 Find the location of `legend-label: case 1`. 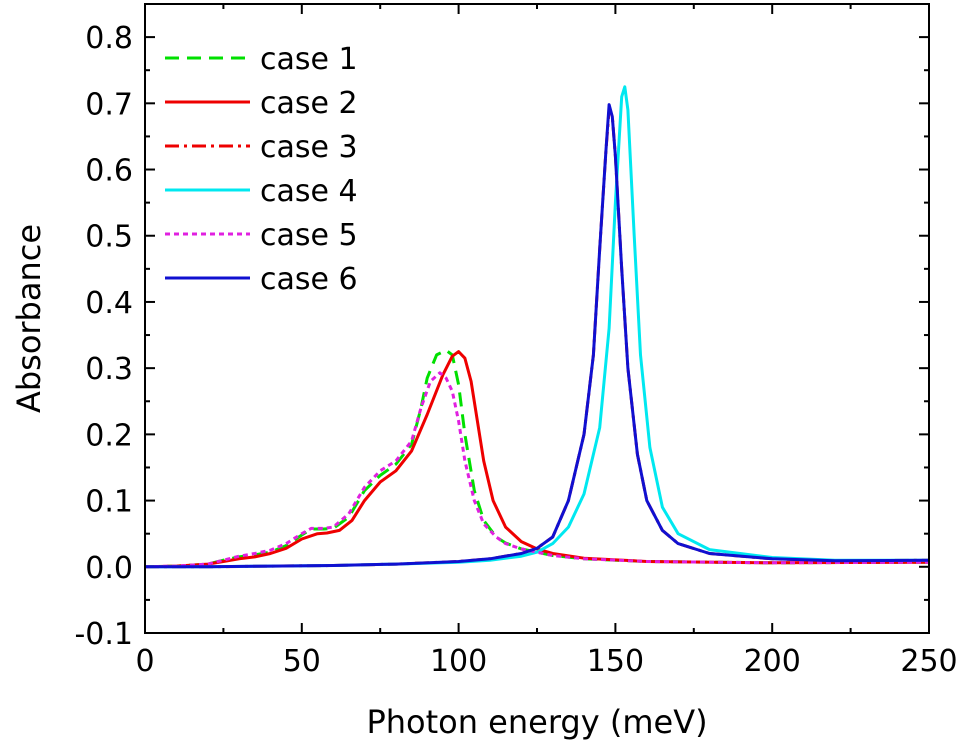

legend-label: case 1 is located at coordinates (309, 59).